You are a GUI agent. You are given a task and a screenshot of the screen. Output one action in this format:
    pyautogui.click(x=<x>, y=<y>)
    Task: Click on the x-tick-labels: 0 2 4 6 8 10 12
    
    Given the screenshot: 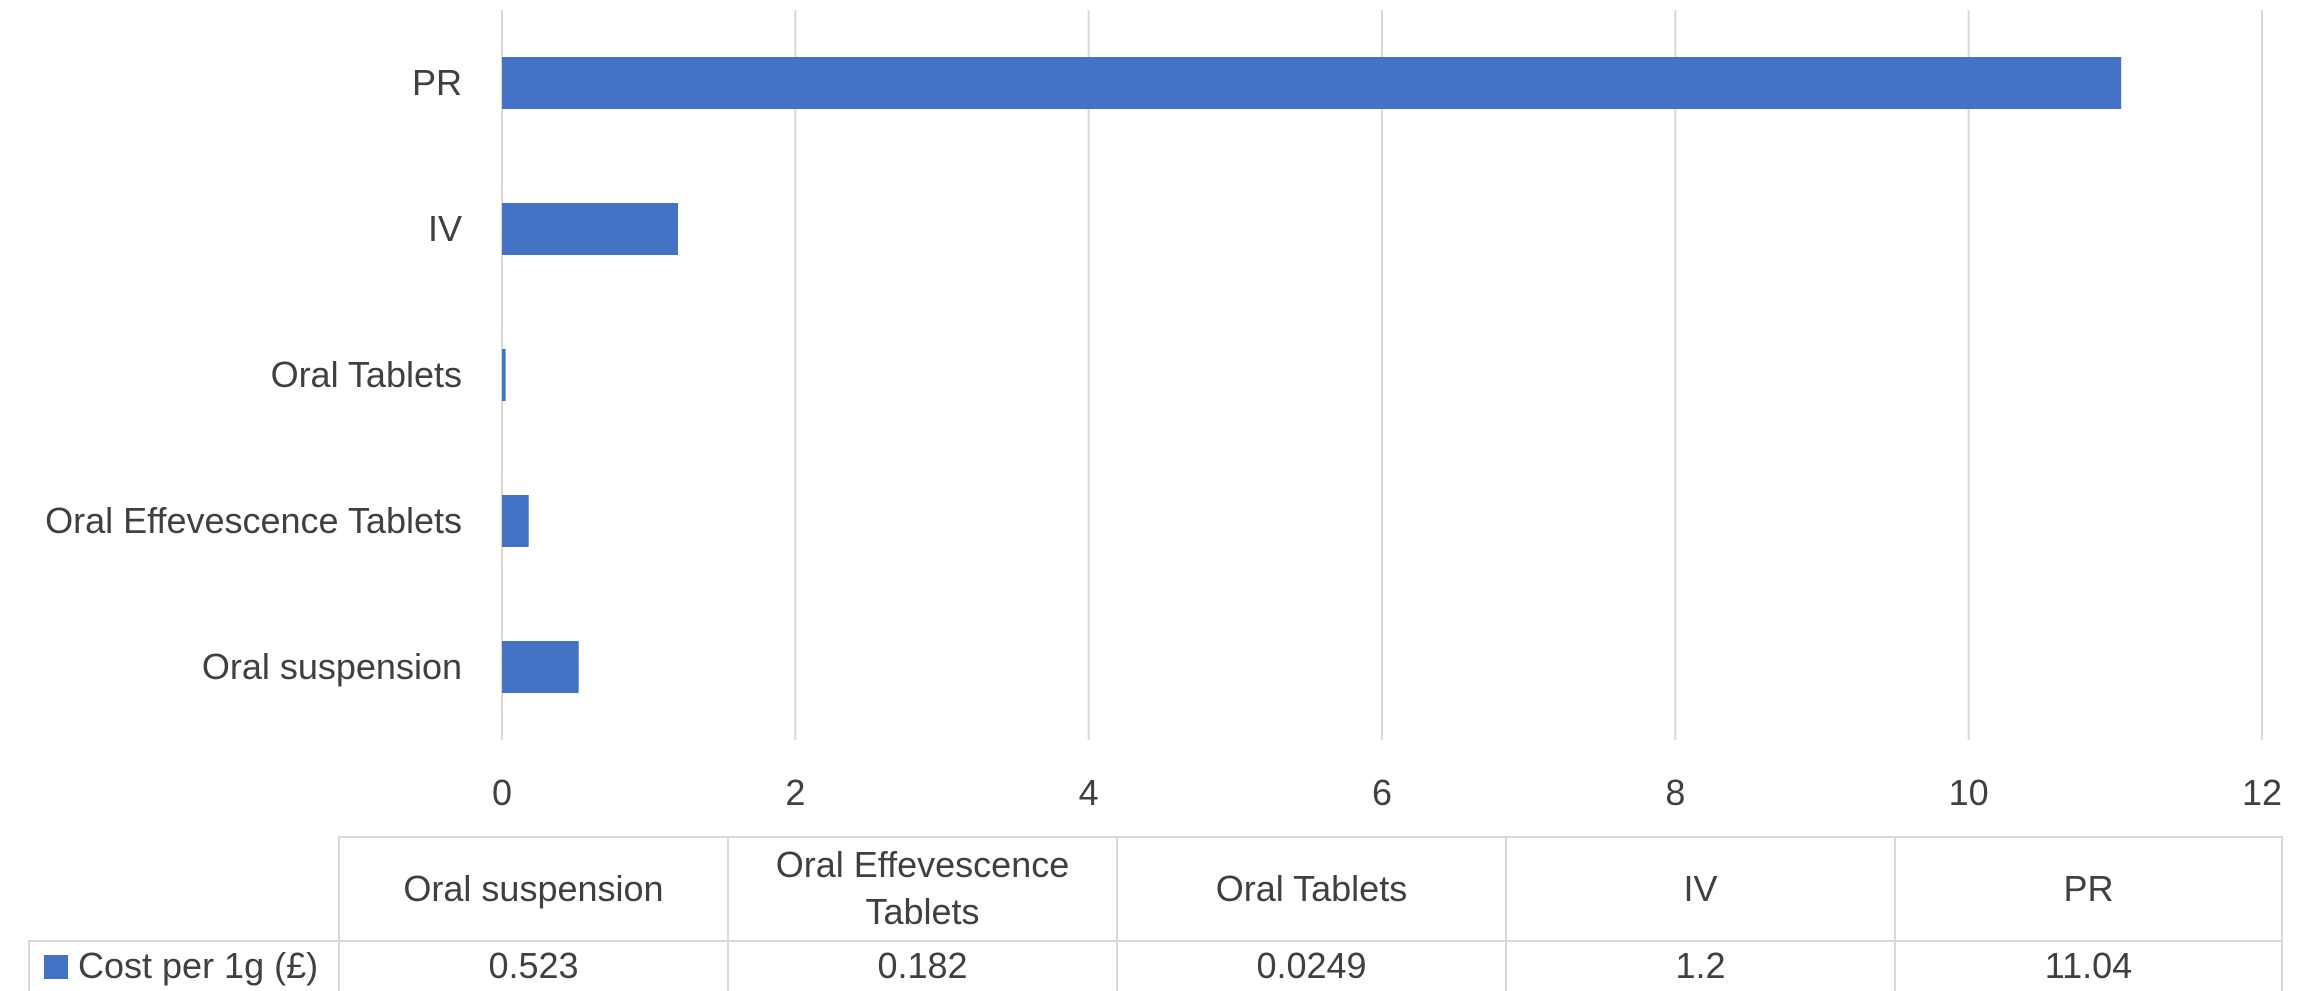 What is the action you would take?
    pyautogui.click(x=1387, y=792)
    